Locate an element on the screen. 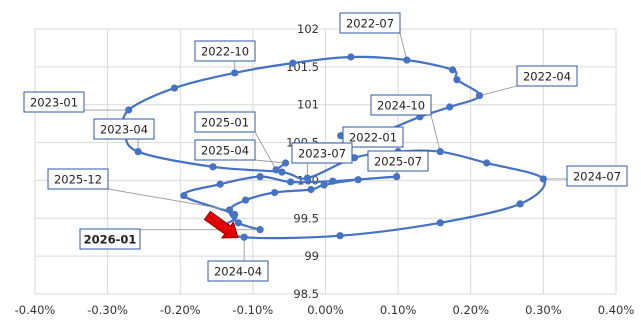 The height and width of the screenshot is (320, 641). x-tick-label: 0.00% is located at coordinates (325, 310).